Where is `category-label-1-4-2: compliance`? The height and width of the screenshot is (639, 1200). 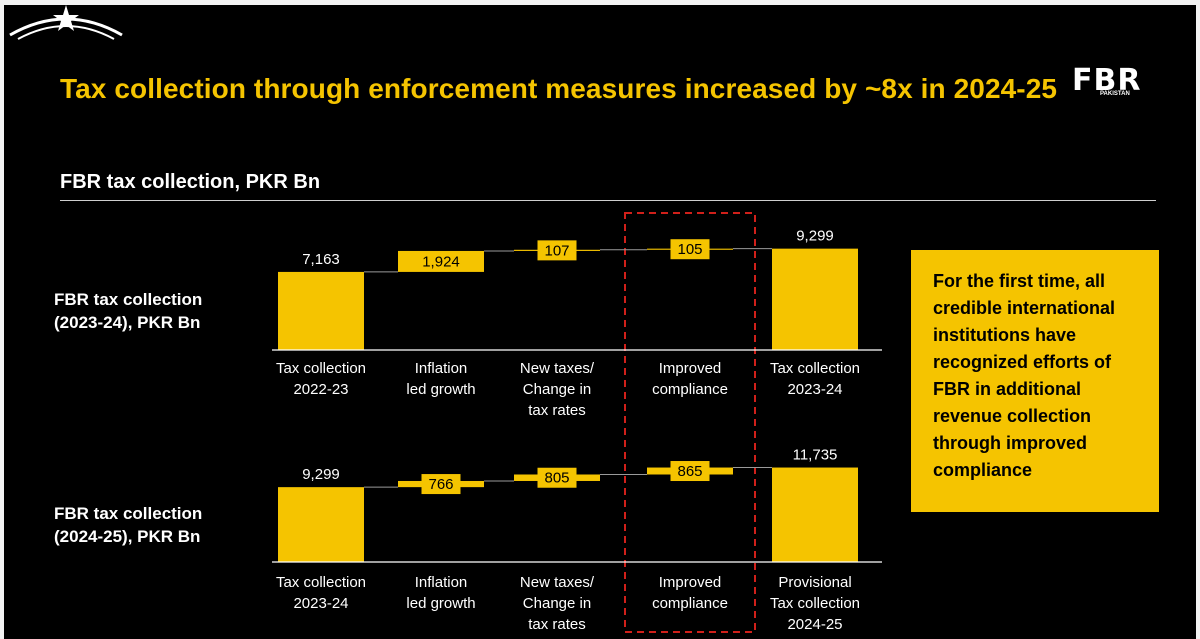
category-label-1-4-2: compliance is located at coordinates (690, 389).